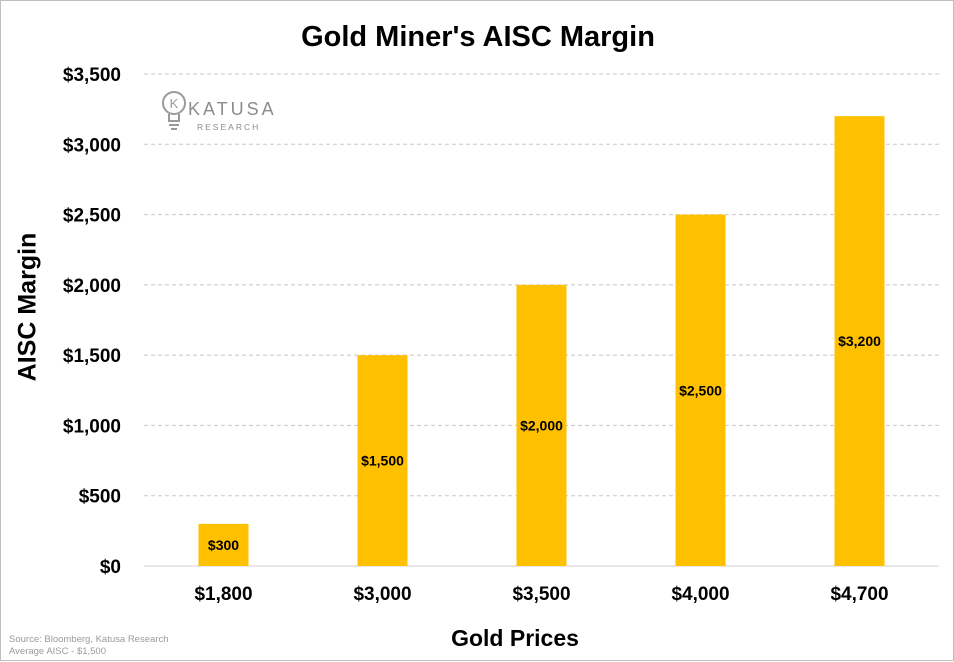 The width and height of the screenshot is (954, 662). What do you see at coordinates (57, 651) in the screenshot?
I see `average-aisc-note: Average AISC - $1,500` at bounding box center [57, 651].